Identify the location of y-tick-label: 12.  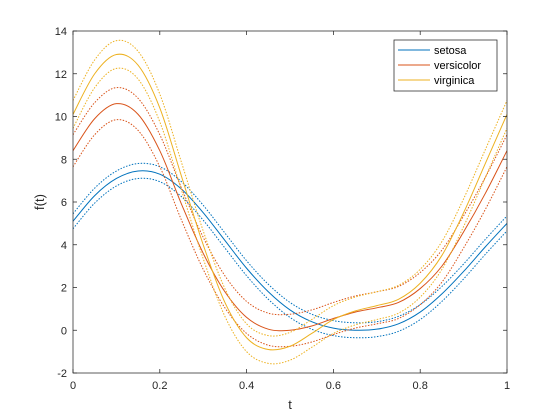
(61, 75).